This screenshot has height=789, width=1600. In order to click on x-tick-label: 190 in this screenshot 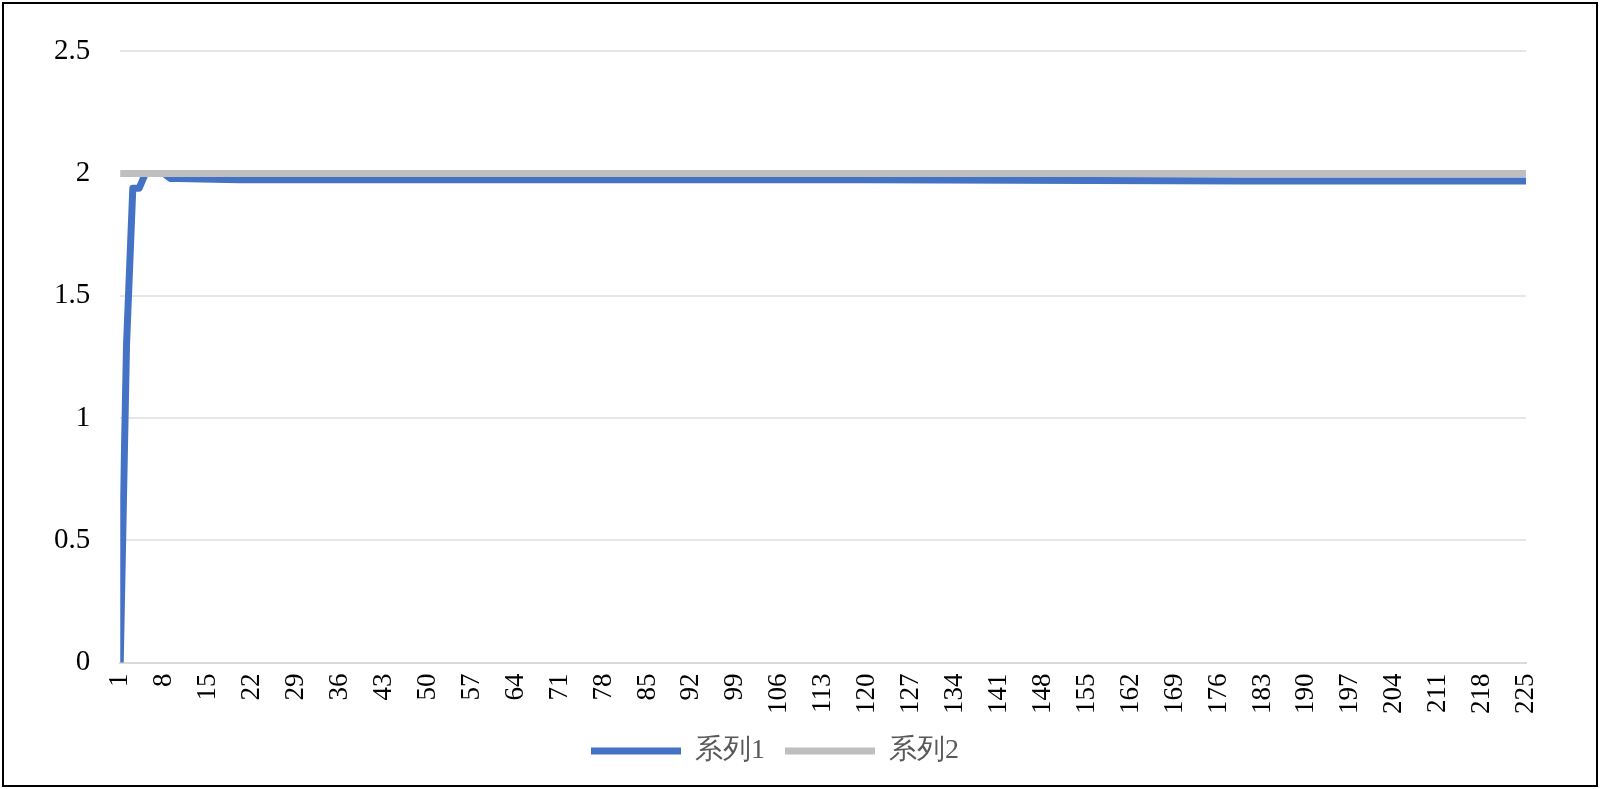, I will do `click(1304, 693)`.